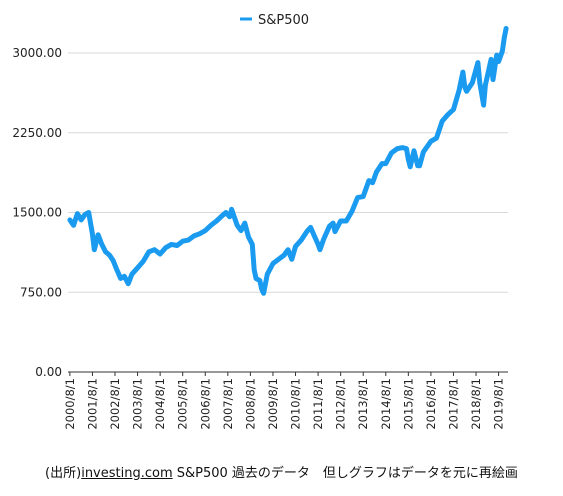 Image resolution: width=563 pixels, height=496 pixels. I want to click on x-tick-label: 2010/8/1, so click(296, 404).